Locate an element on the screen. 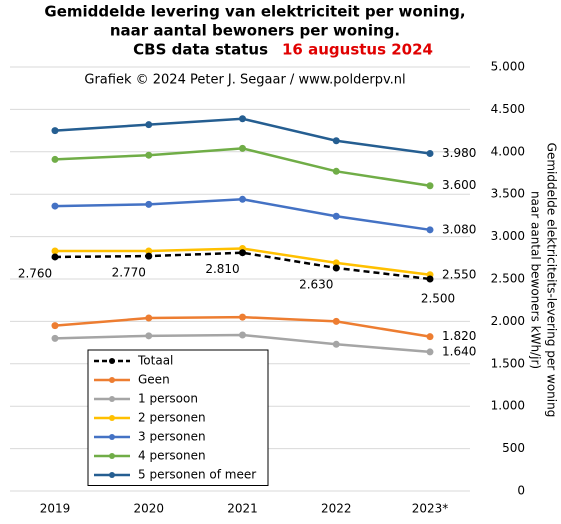 The image size is (561, 524). y-tick-label: 3.500 is located at coordinates (508, 194).